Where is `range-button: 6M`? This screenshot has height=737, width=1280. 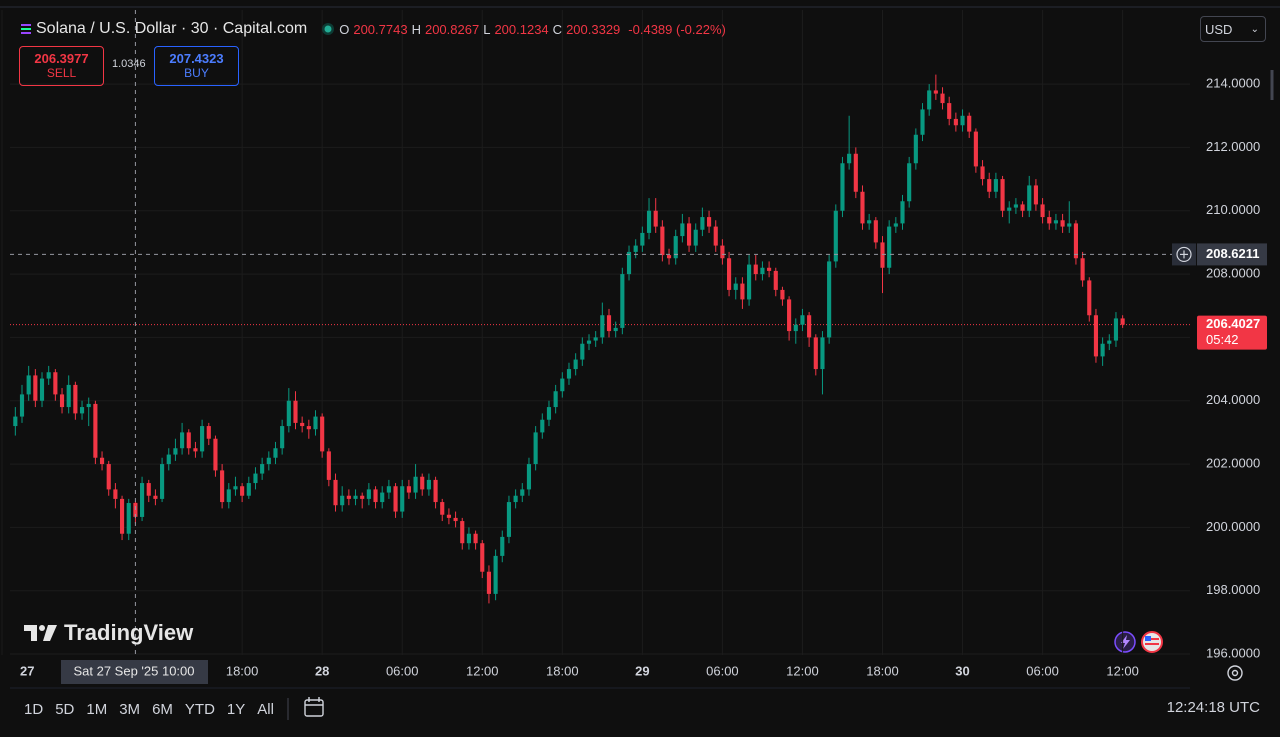 range-button: 6M is located at coordinates (162, 709).